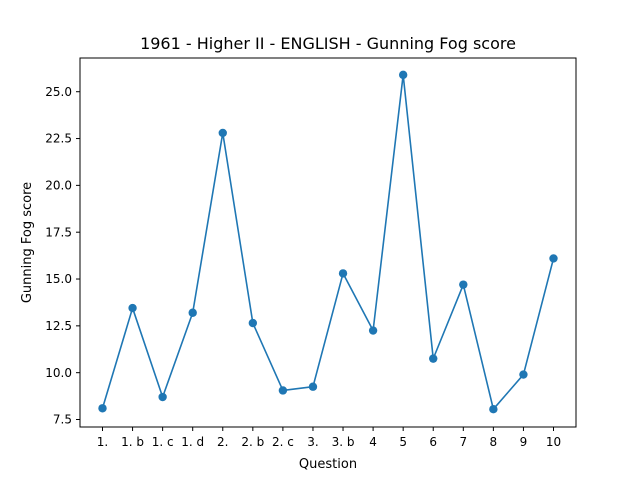  I want to click on x-tick-label: 1. d, so click(192, 442).